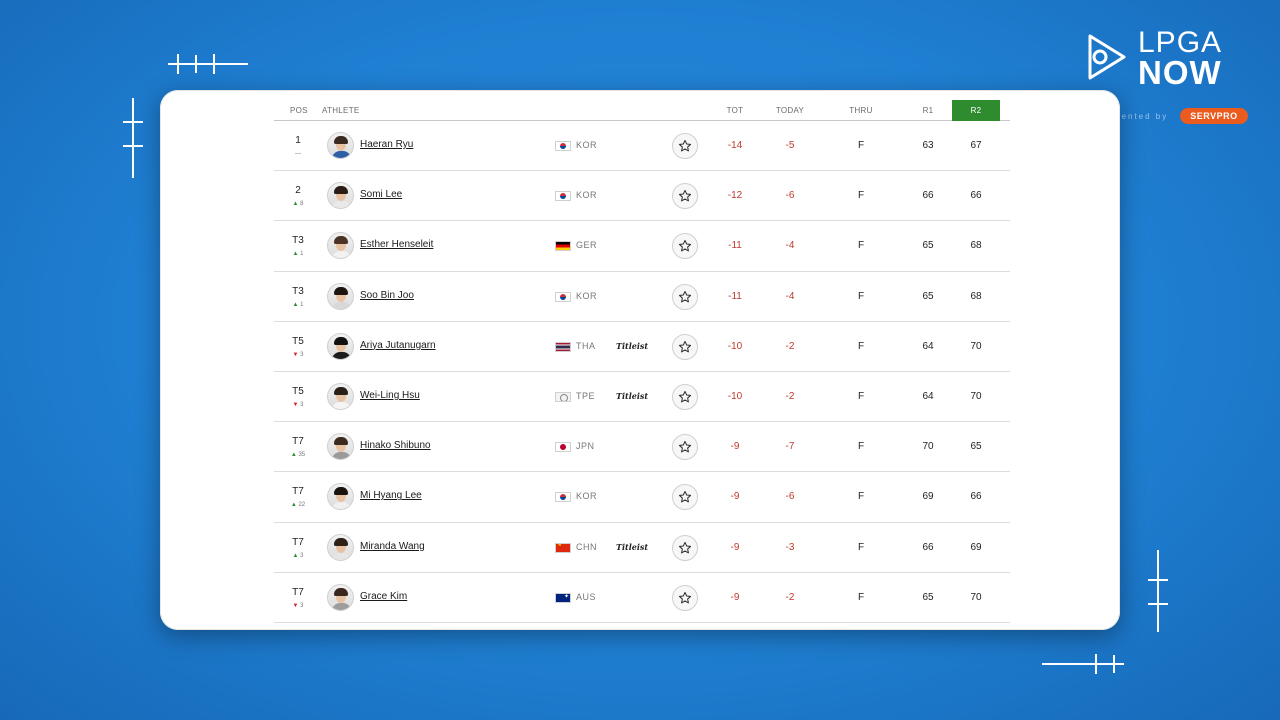  What do you see at coordinates (1214, 116) in the screenshot?
I see `sponsor-logo: SERVPRO` at bounding box center [1214, 116].